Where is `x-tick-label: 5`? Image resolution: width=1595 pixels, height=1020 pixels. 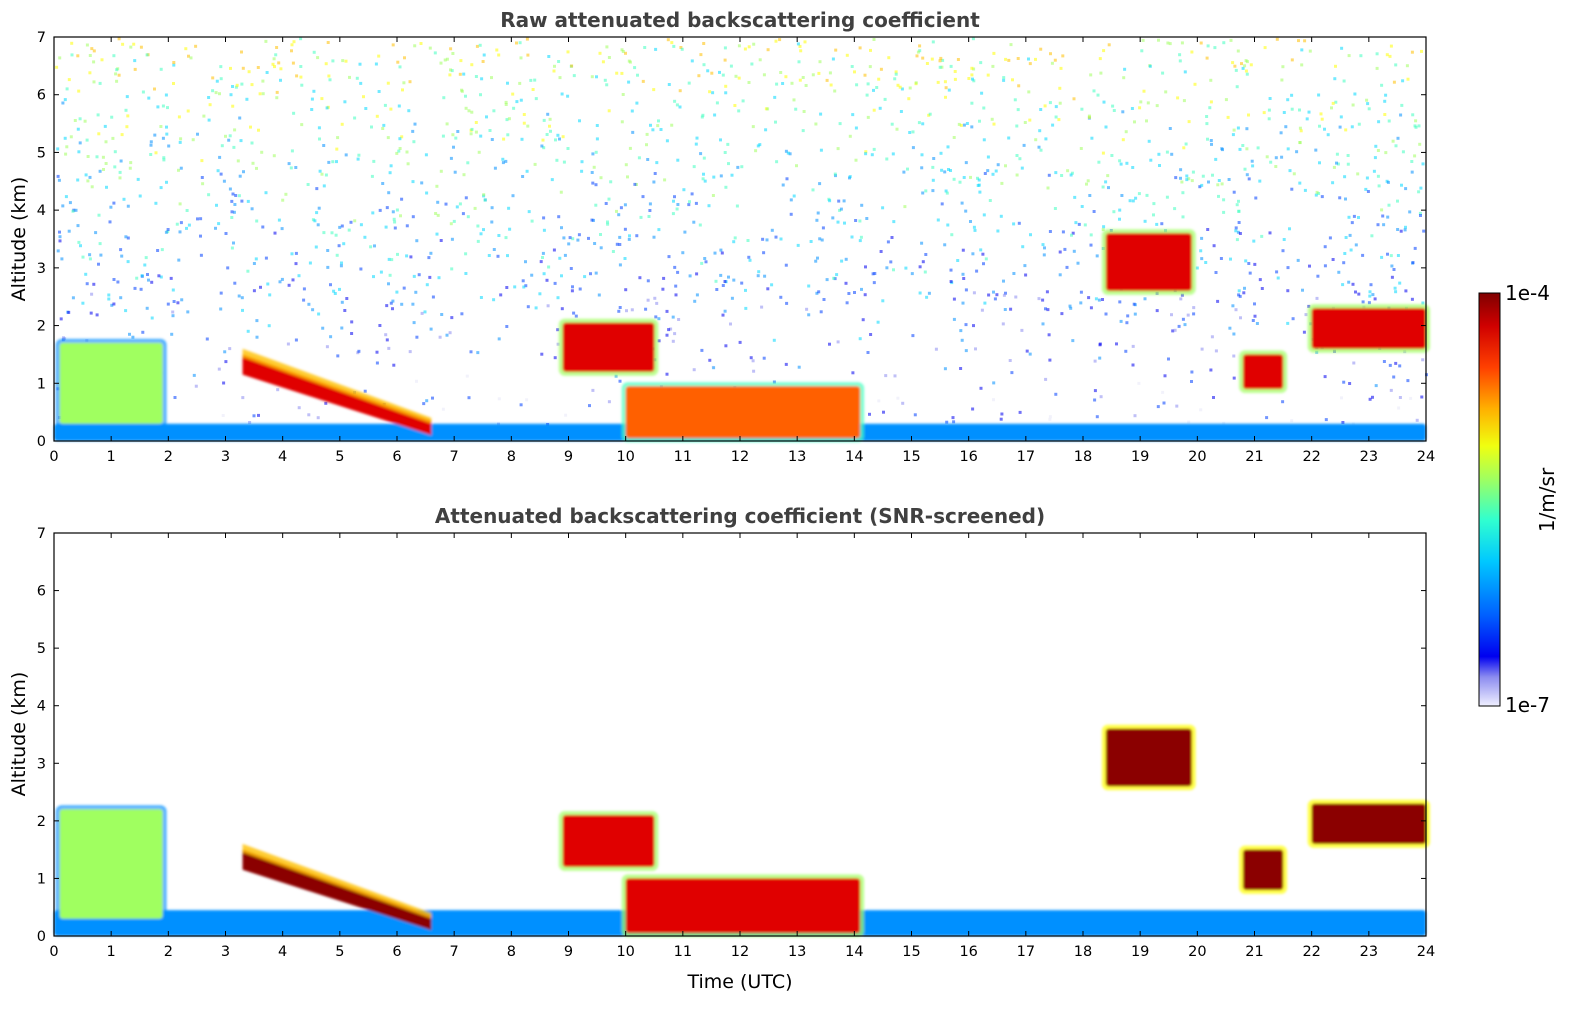 x-tick-label: 5 is located at coordinates (339, 952).